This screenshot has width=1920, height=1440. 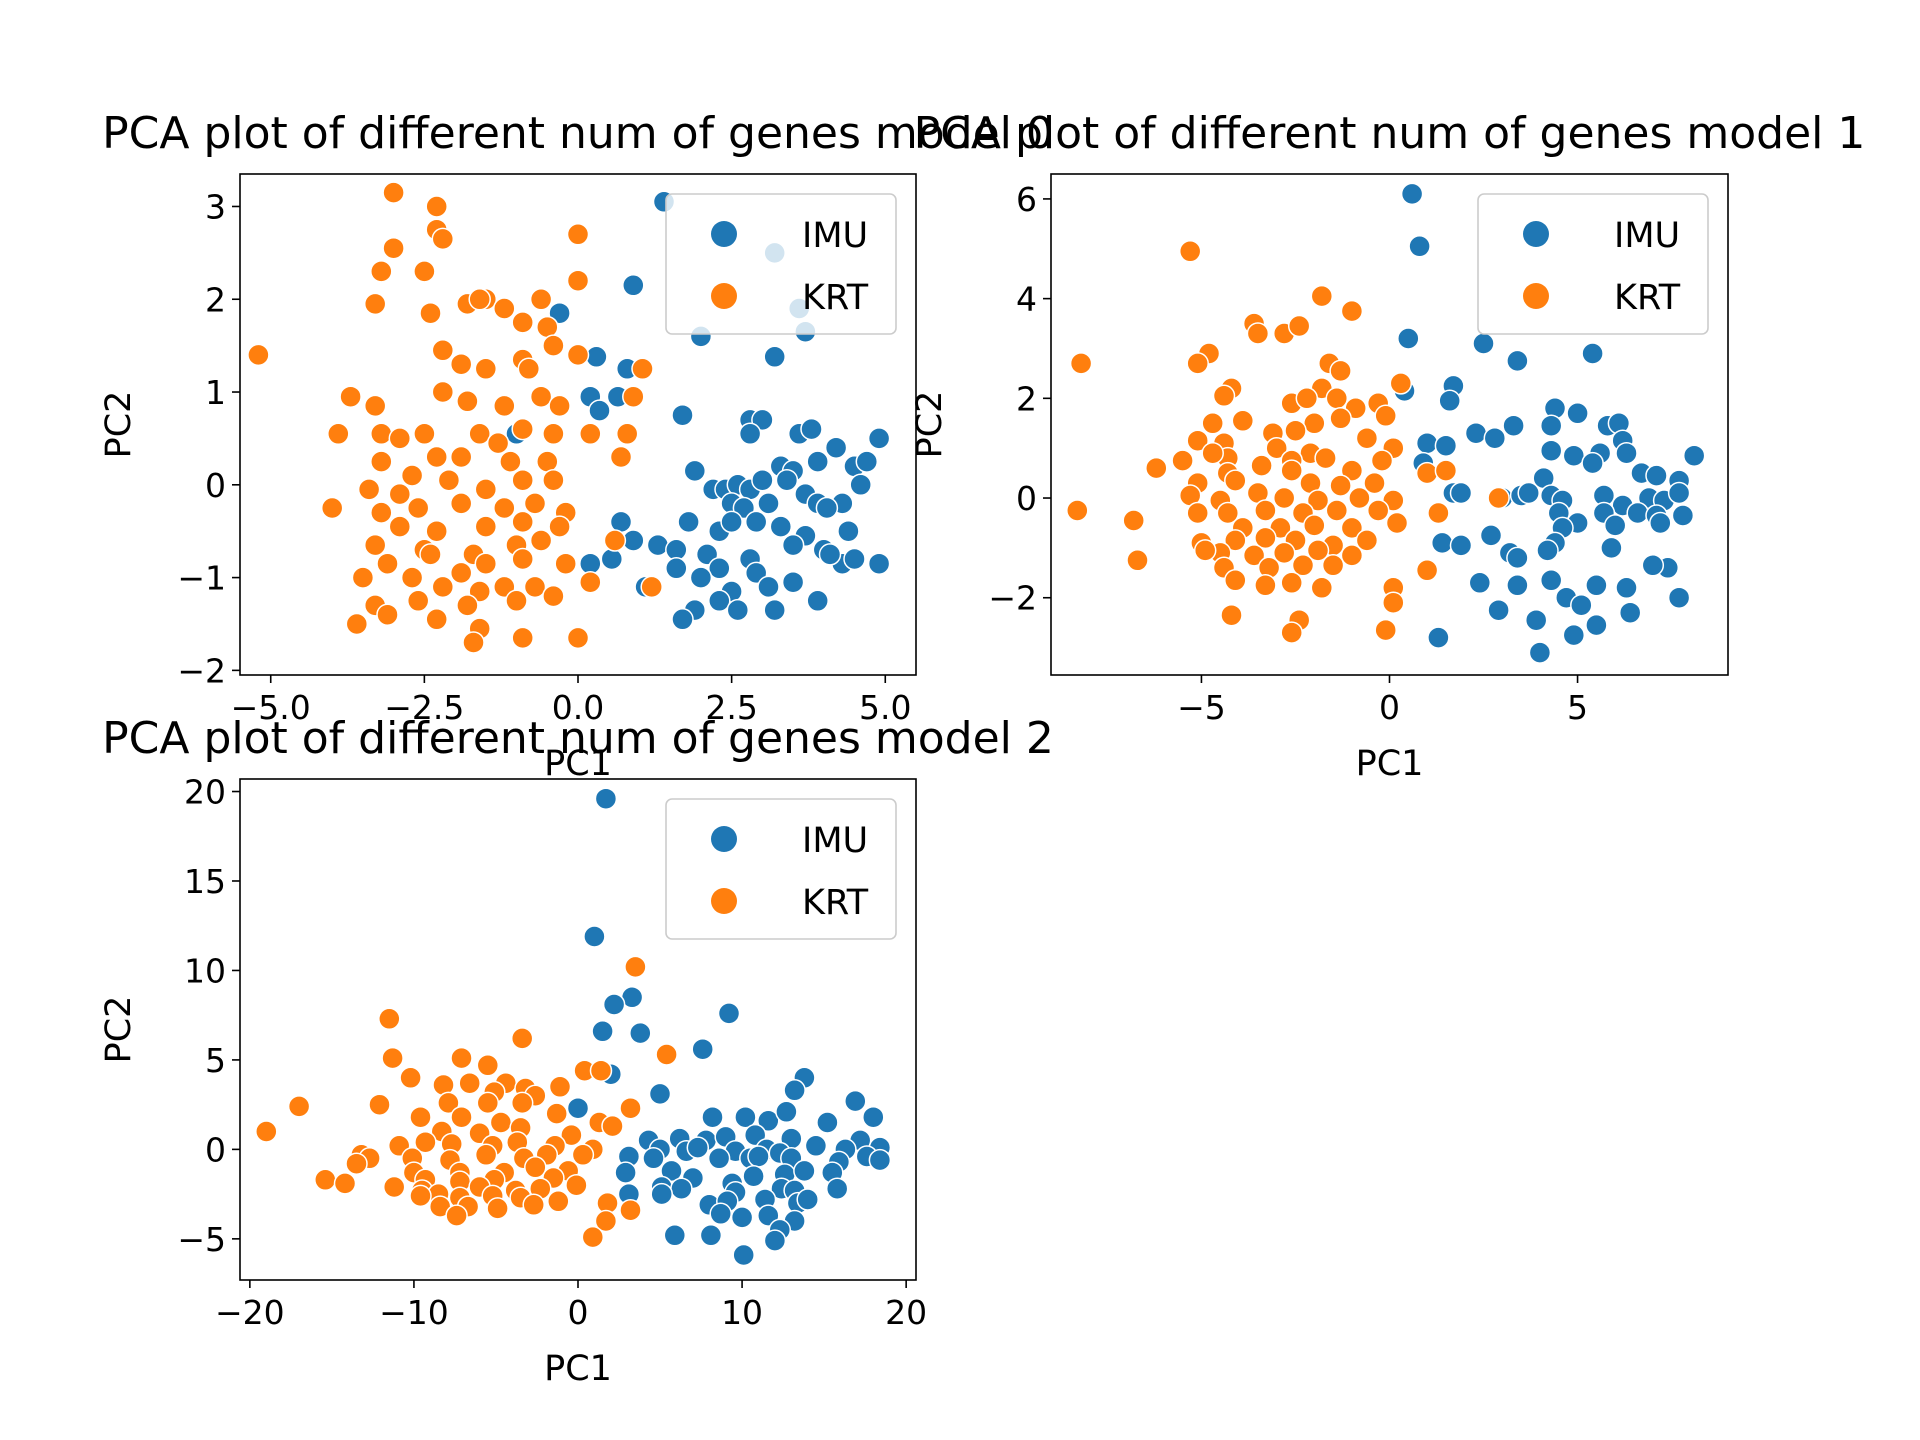 What do you see at coordinates (885, 707) in the screenshot?
I see `x-tick-label: 5.0` at bounding box center [885, 707].